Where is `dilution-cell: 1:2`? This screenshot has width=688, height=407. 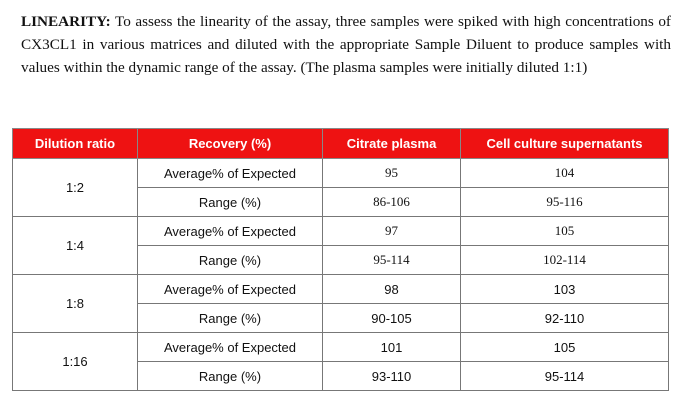
dilution-cell: 1:2 is located at coordinates (75, 187).